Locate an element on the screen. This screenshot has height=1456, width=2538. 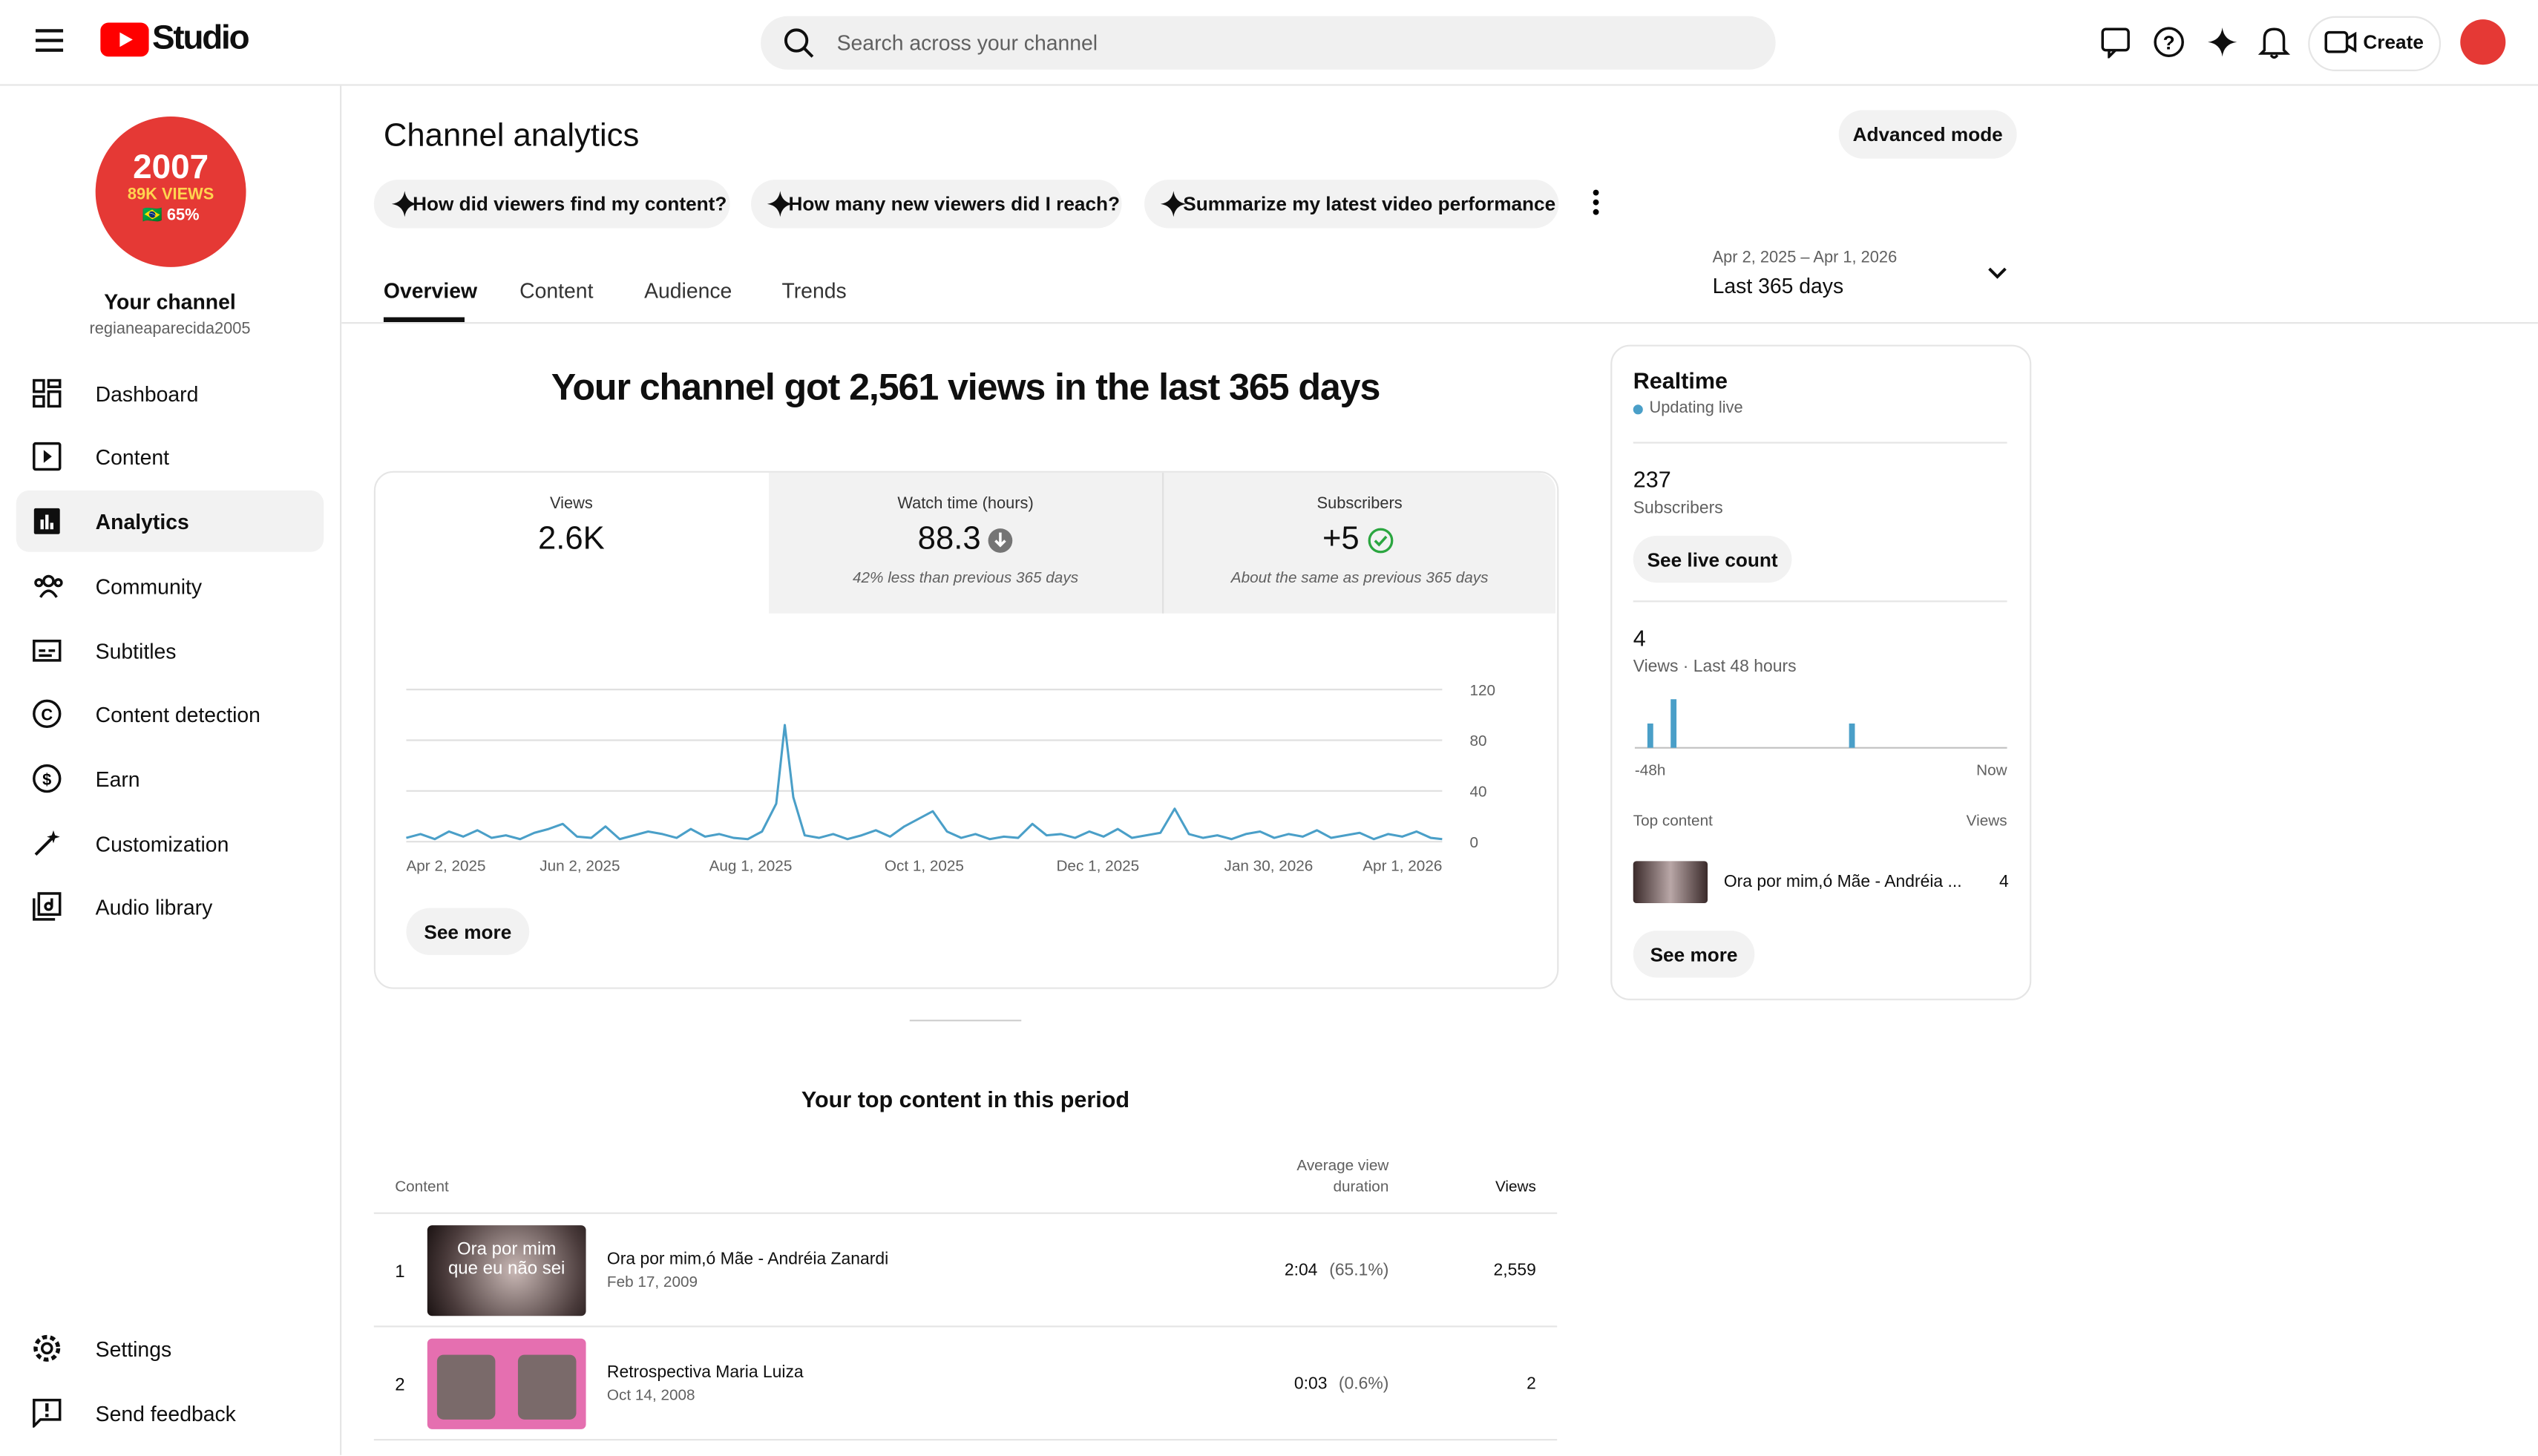
row-rank: 2 is located at coordinates (400, 1386).